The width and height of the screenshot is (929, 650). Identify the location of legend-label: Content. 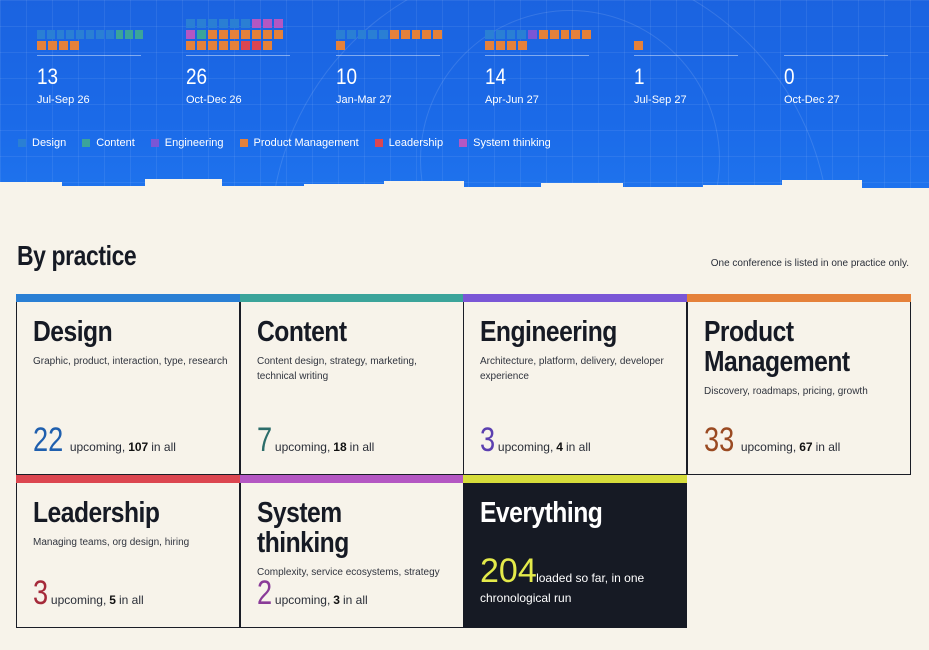
(115, 143).